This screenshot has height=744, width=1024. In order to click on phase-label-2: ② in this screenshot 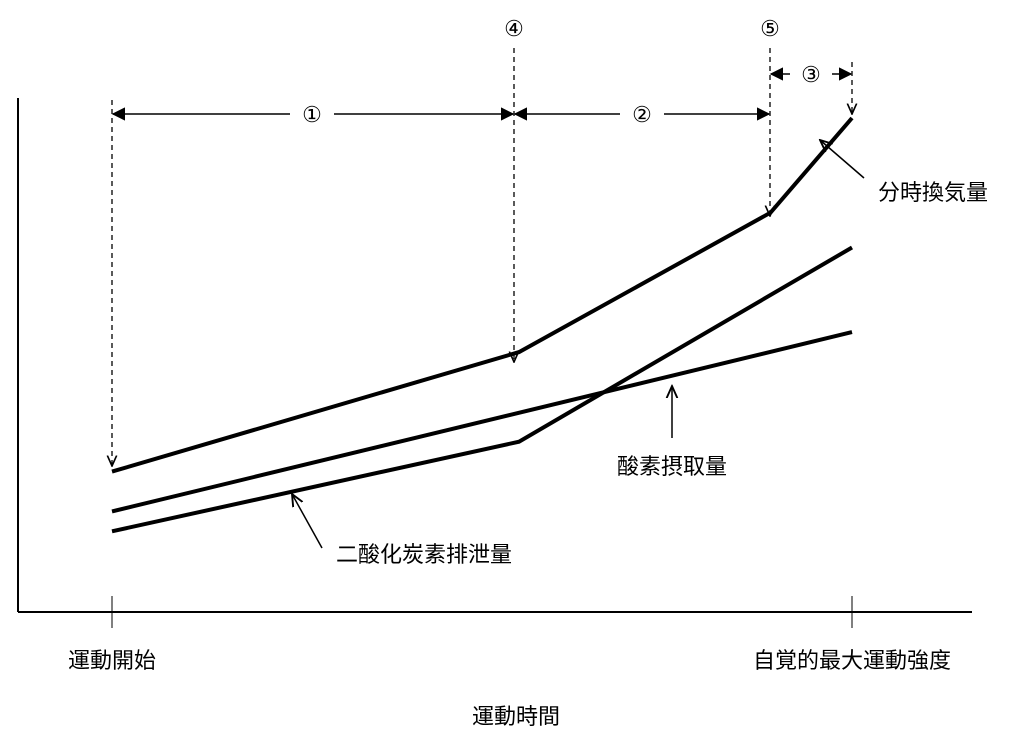, I will do `click(642, 115)`.